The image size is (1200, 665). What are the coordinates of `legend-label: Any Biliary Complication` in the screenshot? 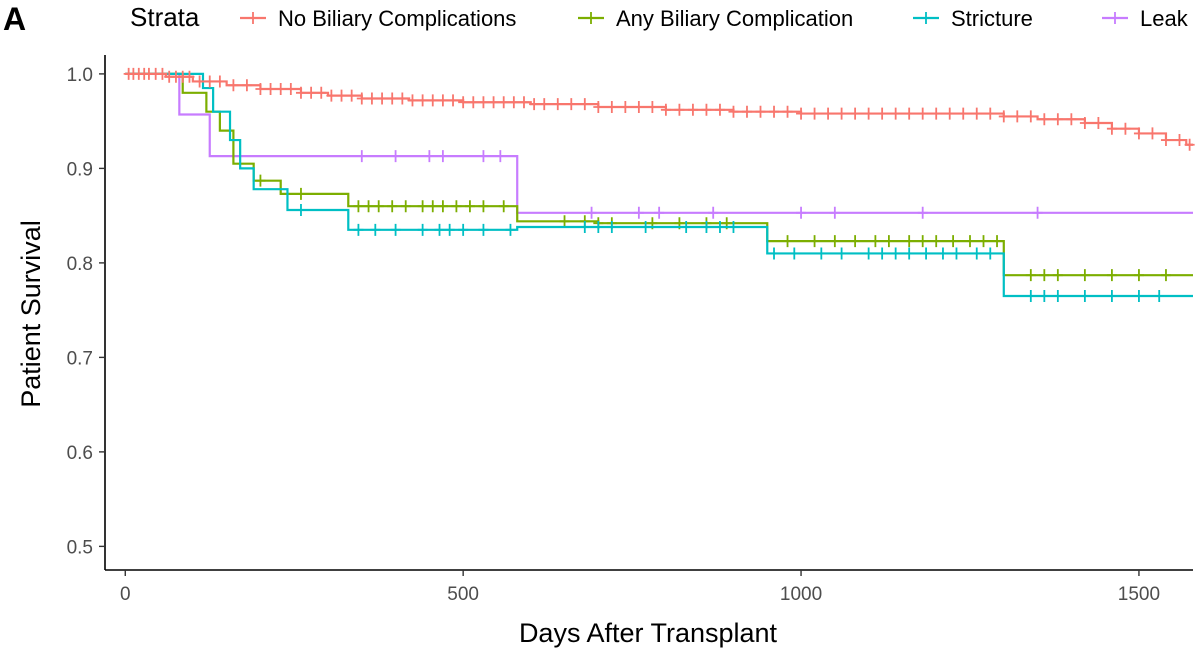 It's located at (734, 18).